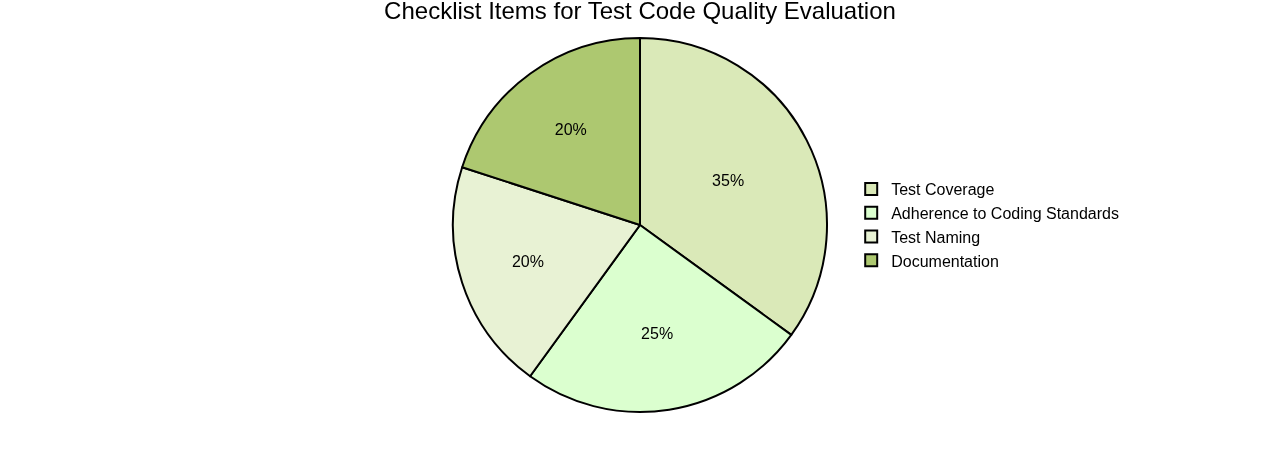  What do you see at coordinates (945, 261) in the screenshot?
I see `legend-label: Documentation` at bounding box center [945, 261].